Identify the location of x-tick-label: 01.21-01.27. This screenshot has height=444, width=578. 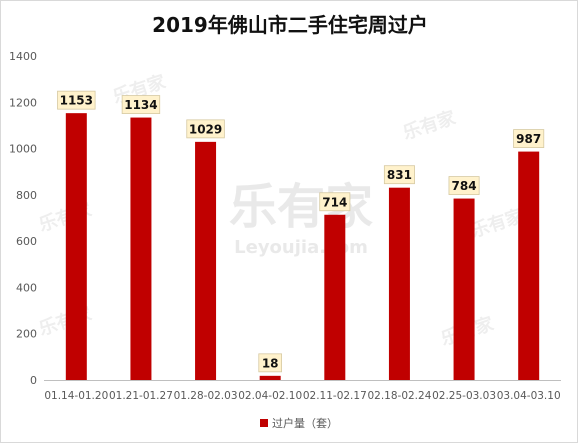
(141, 396).